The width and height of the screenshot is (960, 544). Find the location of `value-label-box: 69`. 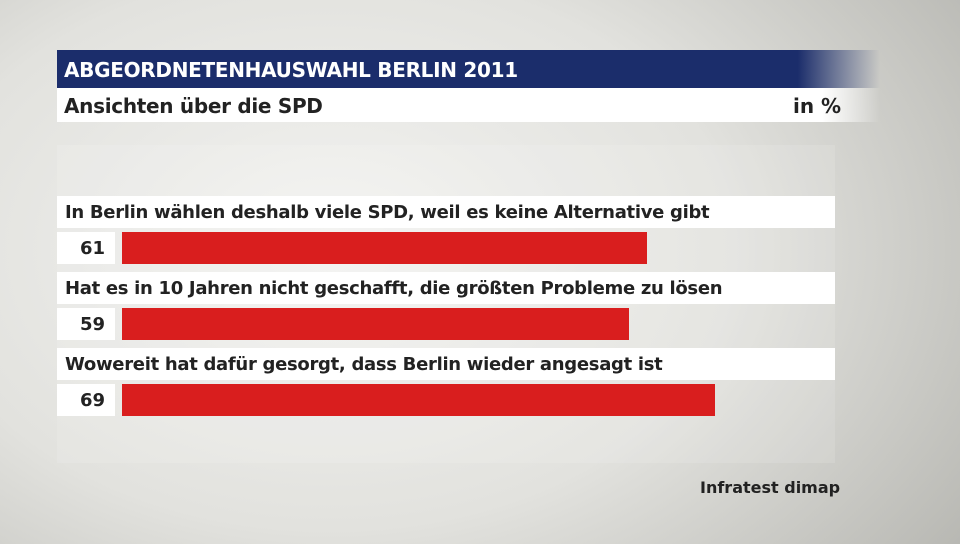

value-label-box: 69 is located at coordinates (86, 400).